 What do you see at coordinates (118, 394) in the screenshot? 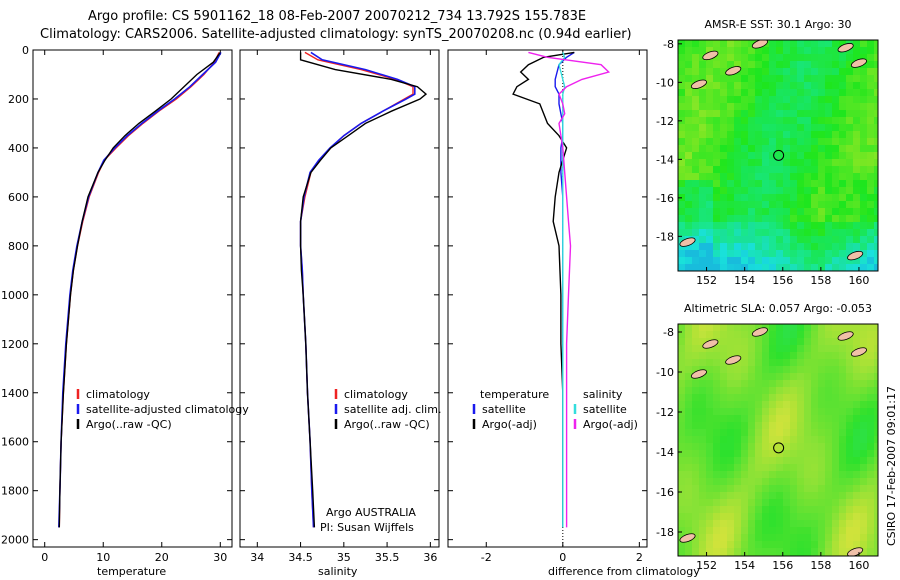
I see `legend-label: climatology` at bounding box center [118, 394].